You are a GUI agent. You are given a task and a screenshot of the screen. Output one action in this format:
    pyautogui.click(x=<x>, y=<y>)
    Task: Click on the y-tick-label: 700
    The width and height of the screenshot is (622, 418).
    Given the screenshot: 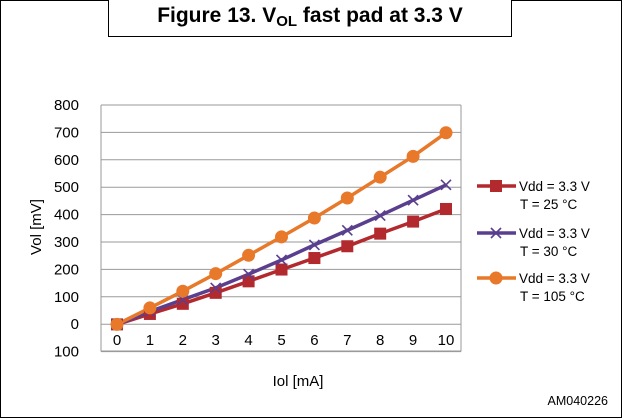 What is the action you would take?
    pyautogui.click(x=66, y=132)
    